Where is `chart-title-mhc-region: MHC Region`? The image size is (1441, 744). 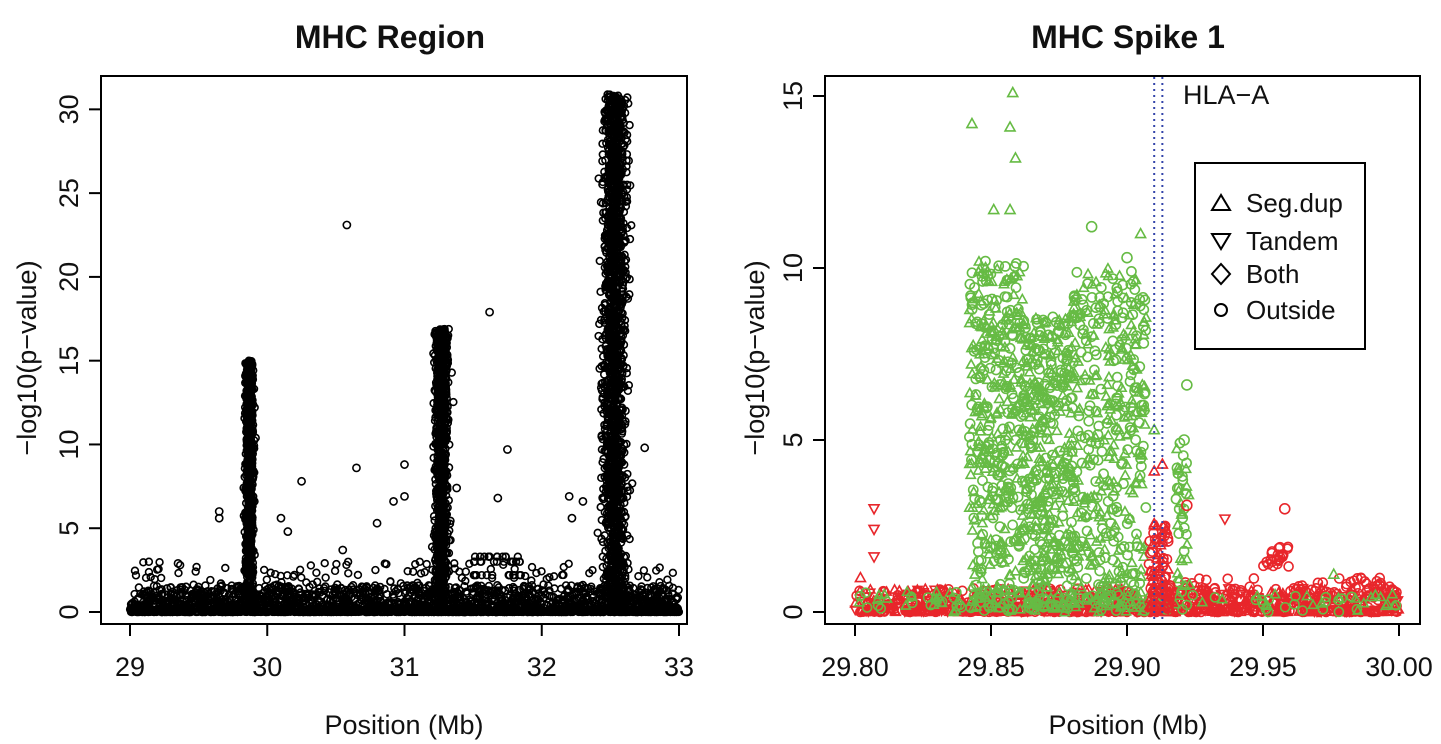 chart-title-mhc-region: MHC Region is located at coordinates (390, 37).